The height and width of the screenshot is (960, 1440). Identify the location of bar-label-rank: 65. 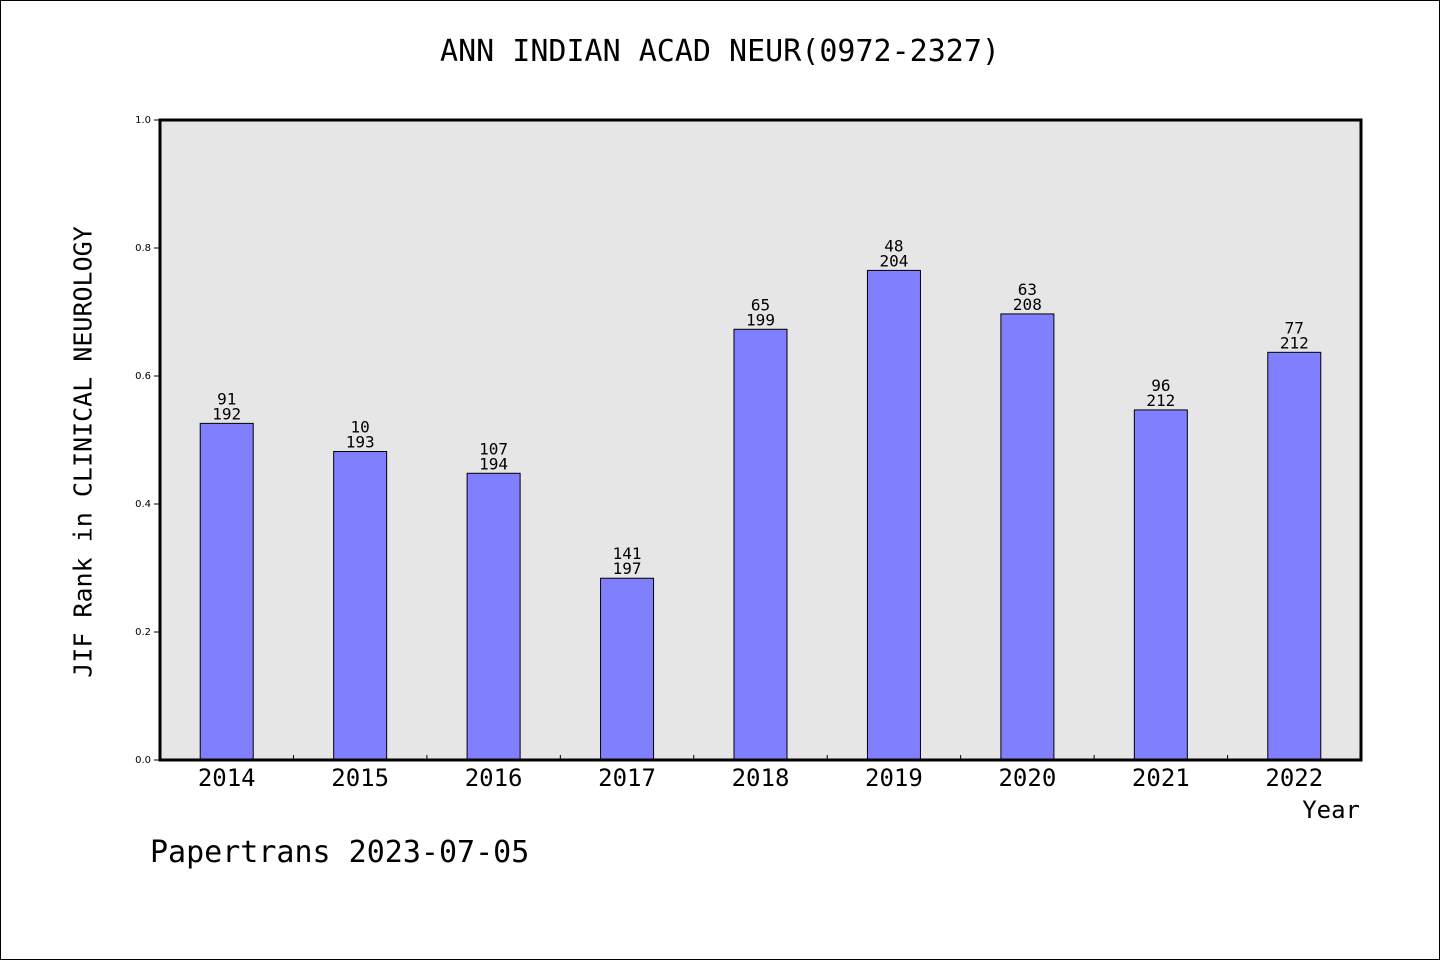
(760, 304).